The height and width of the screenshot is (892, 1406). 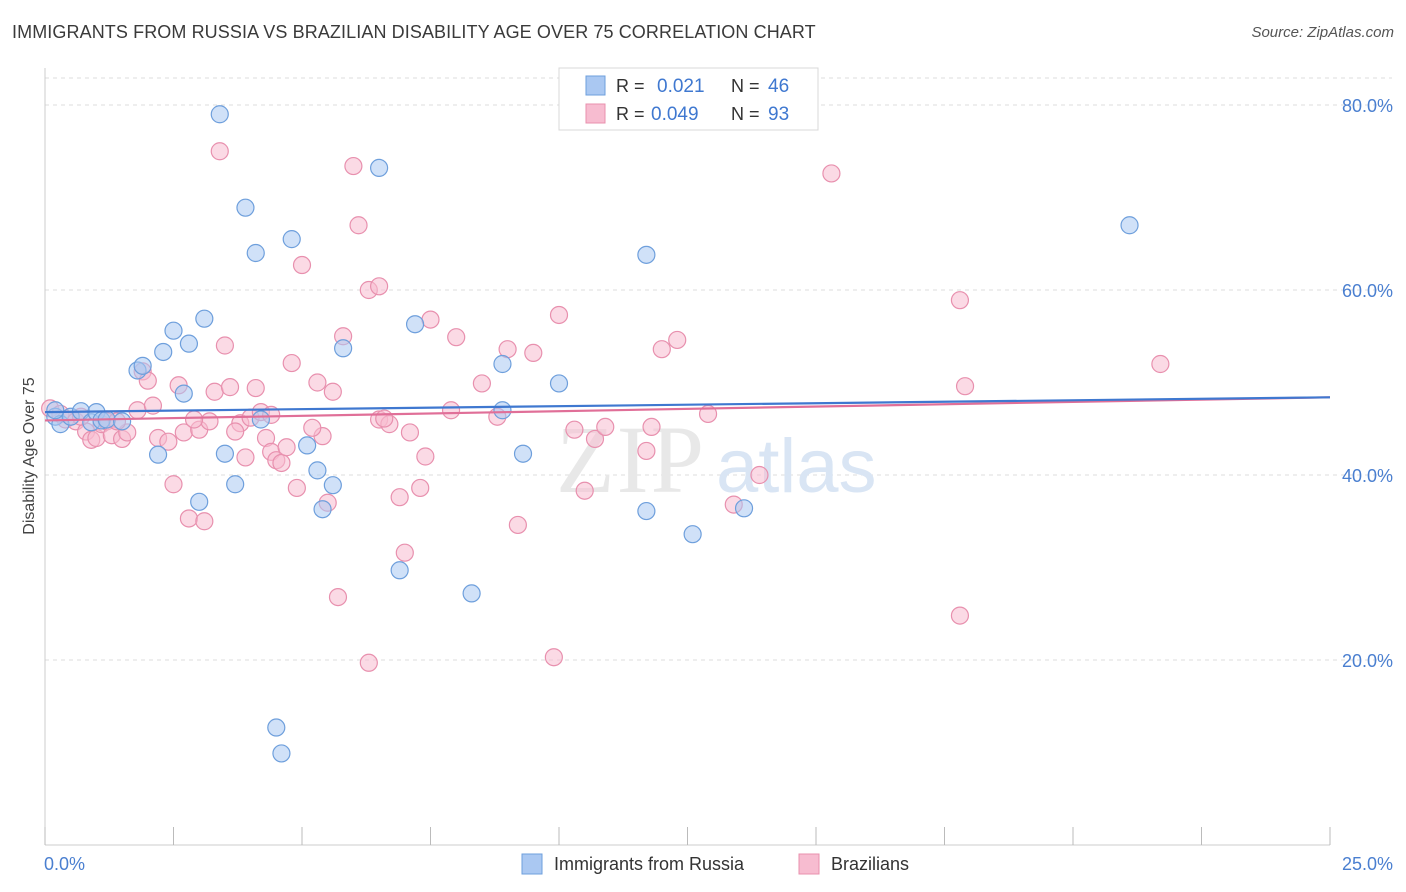 I want to click on legend-r-value-russia: 0.021, so click(x=681, y=86).